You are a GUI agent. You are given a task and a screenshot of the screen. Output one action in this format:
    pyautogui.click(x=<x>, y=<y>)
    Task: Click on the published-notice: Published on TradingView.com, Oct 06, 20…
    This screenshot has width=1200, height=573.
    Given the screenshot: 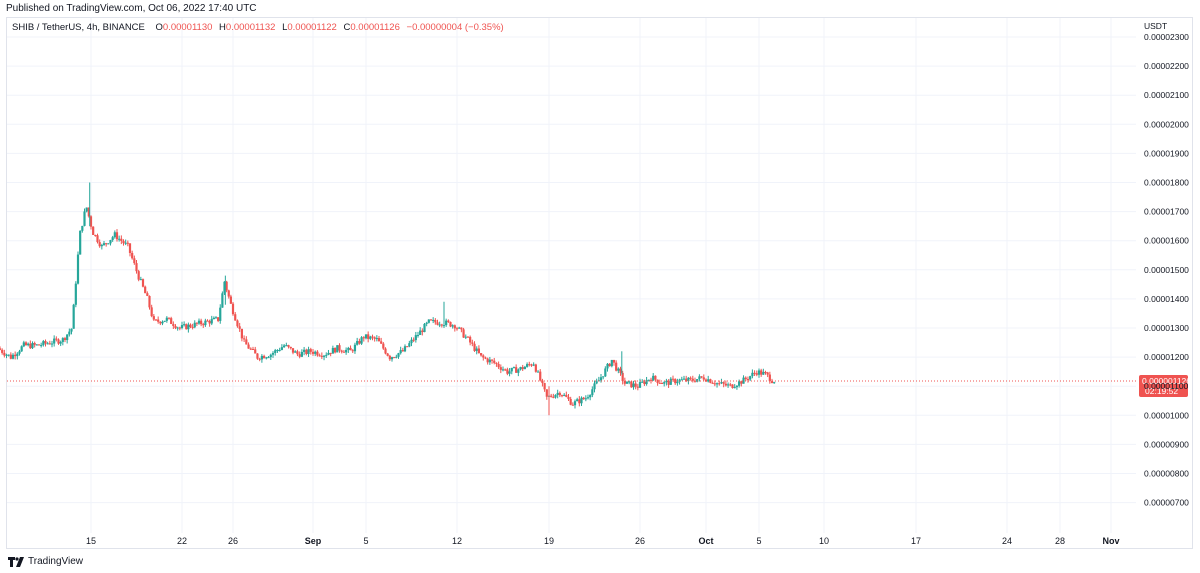 What is the action you would take?
    pyautogui.click(x=131, y=8)
    